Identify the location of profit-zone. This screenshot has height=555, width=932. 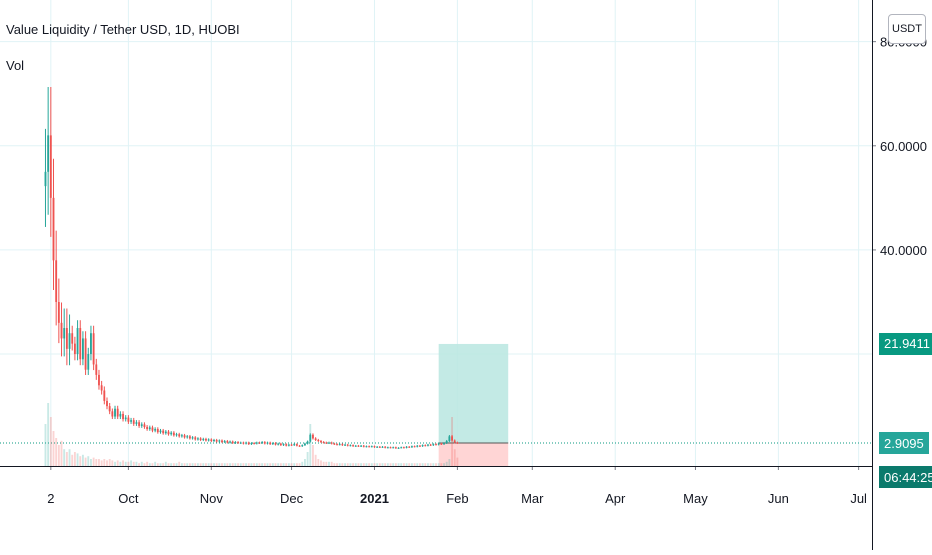
(473, 393).